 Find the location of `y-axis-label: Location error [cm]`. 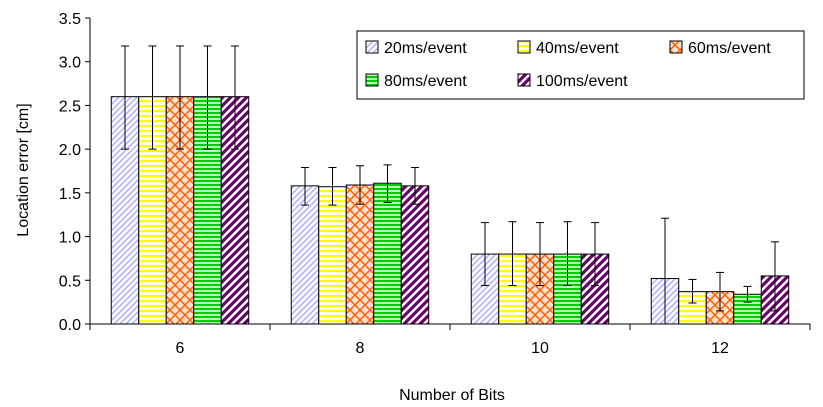

y-axis-label: Location error [cm] is located at coordinates (23, 169).